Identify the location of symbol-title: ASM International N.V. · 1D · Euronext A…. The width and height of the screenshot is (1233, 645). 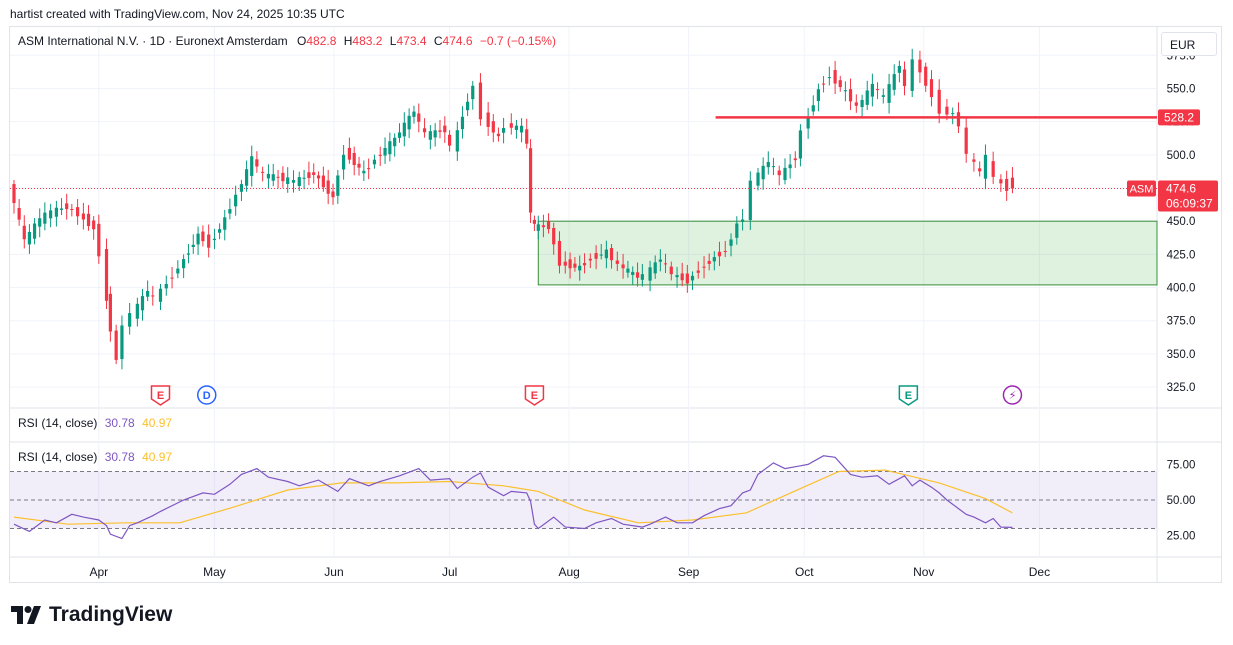
(153, 41).